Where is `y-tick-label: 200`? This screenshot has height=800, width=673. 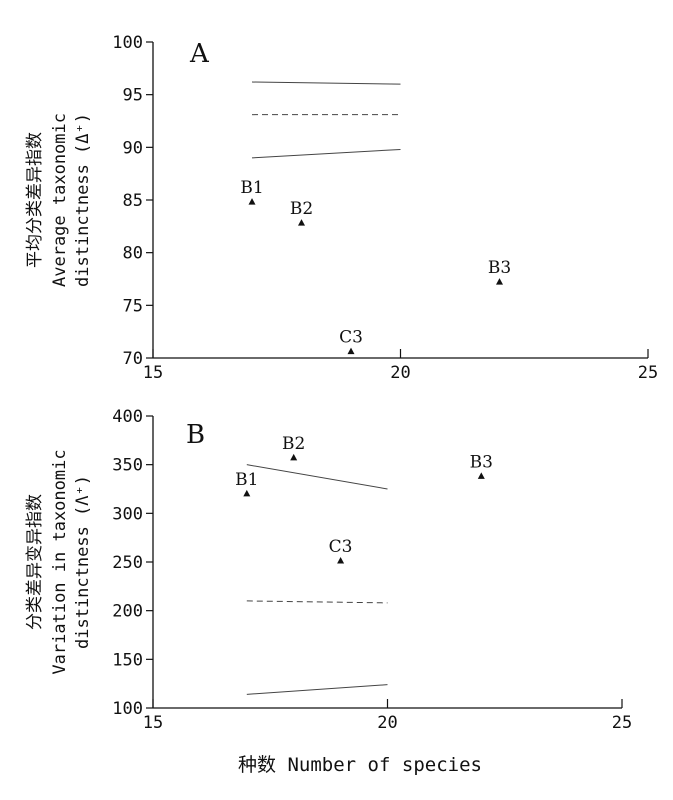
y-tick-label: 200 is located at coordinates (127, 612).